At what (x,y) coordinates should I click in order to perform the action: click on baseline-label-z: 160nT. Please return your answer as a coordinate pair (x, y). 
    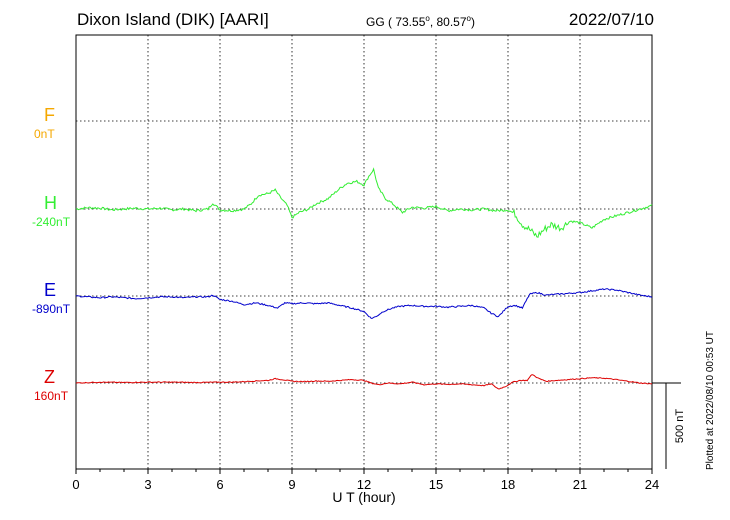
    Looking at the image, I should click on (51, 396).